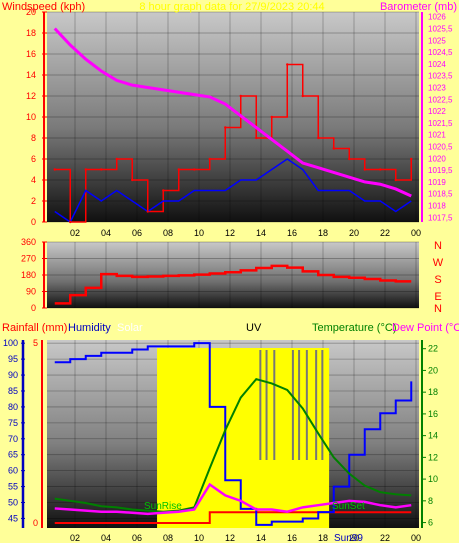 This screenshot has width=459, height=543. What do you see at coordinates (31, 75) in the screenshot?
I see `windspeed-tick: 14` at bounding box center [31, 75].